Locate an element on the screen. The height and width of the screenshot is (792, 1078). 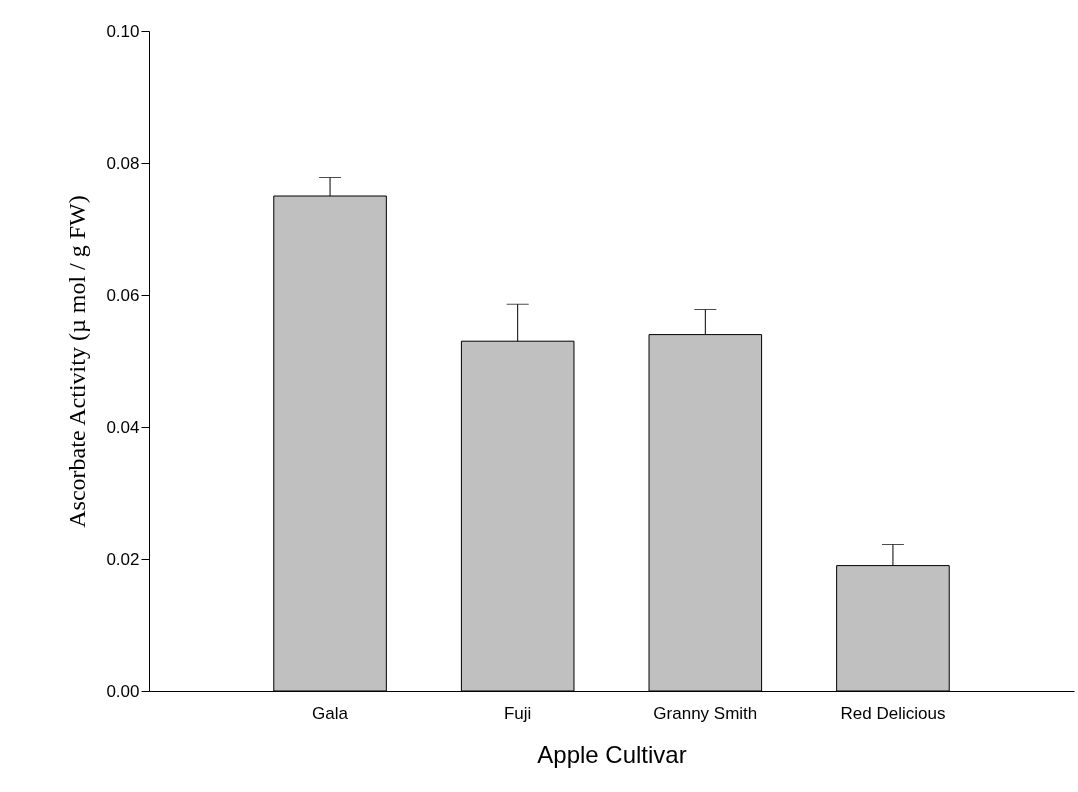
x-tick-label: Gala is located at coordinates (330, 713).